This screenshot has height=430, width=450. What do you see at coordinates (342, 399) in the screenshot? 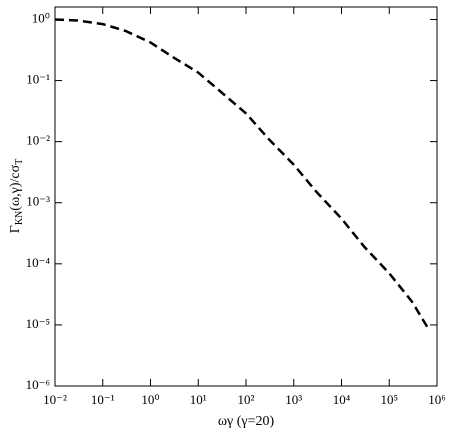
I see `x-tick-label: 10⁴` at bounding box center [342, 399].